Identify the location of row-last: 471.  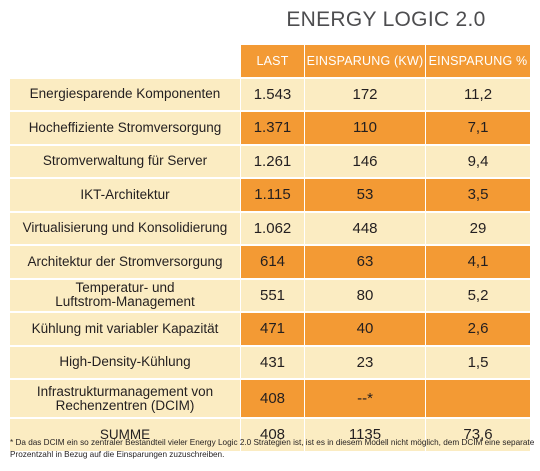
(272, 329).